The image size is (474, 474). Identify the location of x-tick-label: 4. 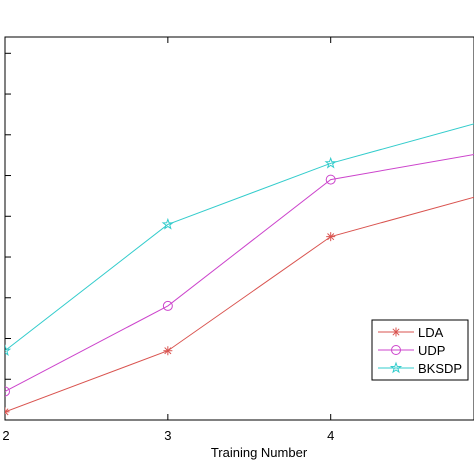
(330, 435).